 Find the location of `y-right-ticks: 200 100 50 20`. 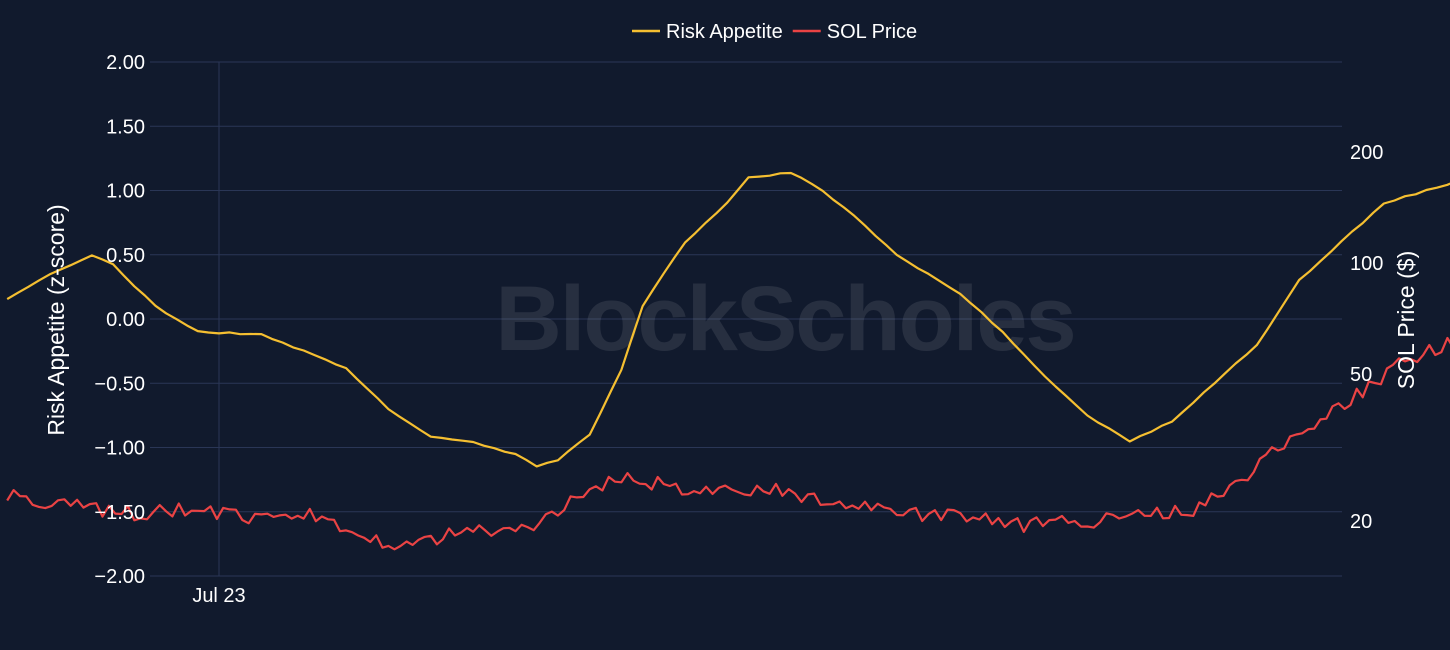

y-right-ticks: 200 100 50 20 is located at coordinates (1366, 337).